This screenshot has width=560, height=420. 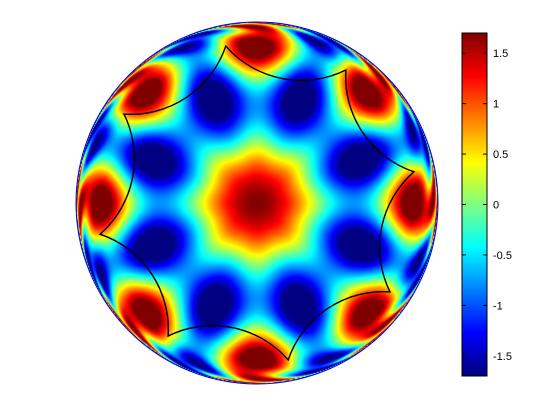 I want to click on colorbar: 1.5 1 0.5 0 -0.5 -1 -1.5, so click(x=486, y=204).